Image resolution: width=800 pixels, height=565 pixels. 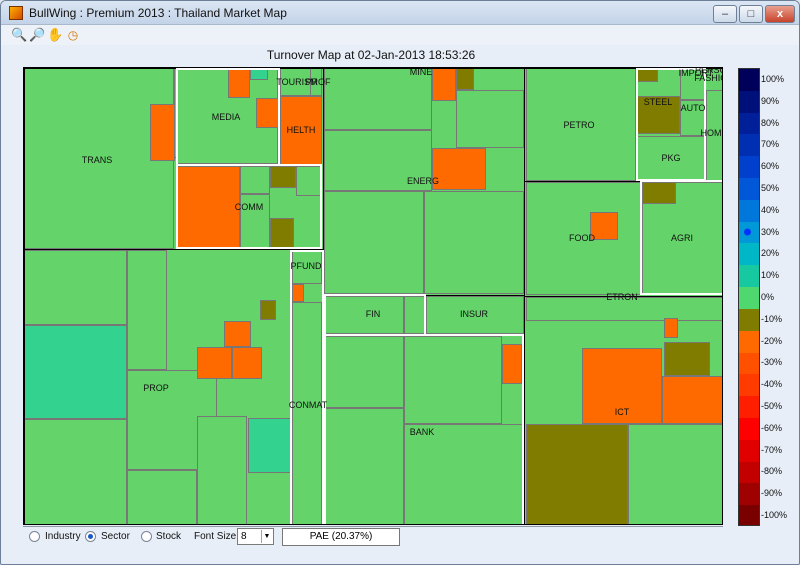 I want to click on subsector-steel, so click(x=671, y=124).